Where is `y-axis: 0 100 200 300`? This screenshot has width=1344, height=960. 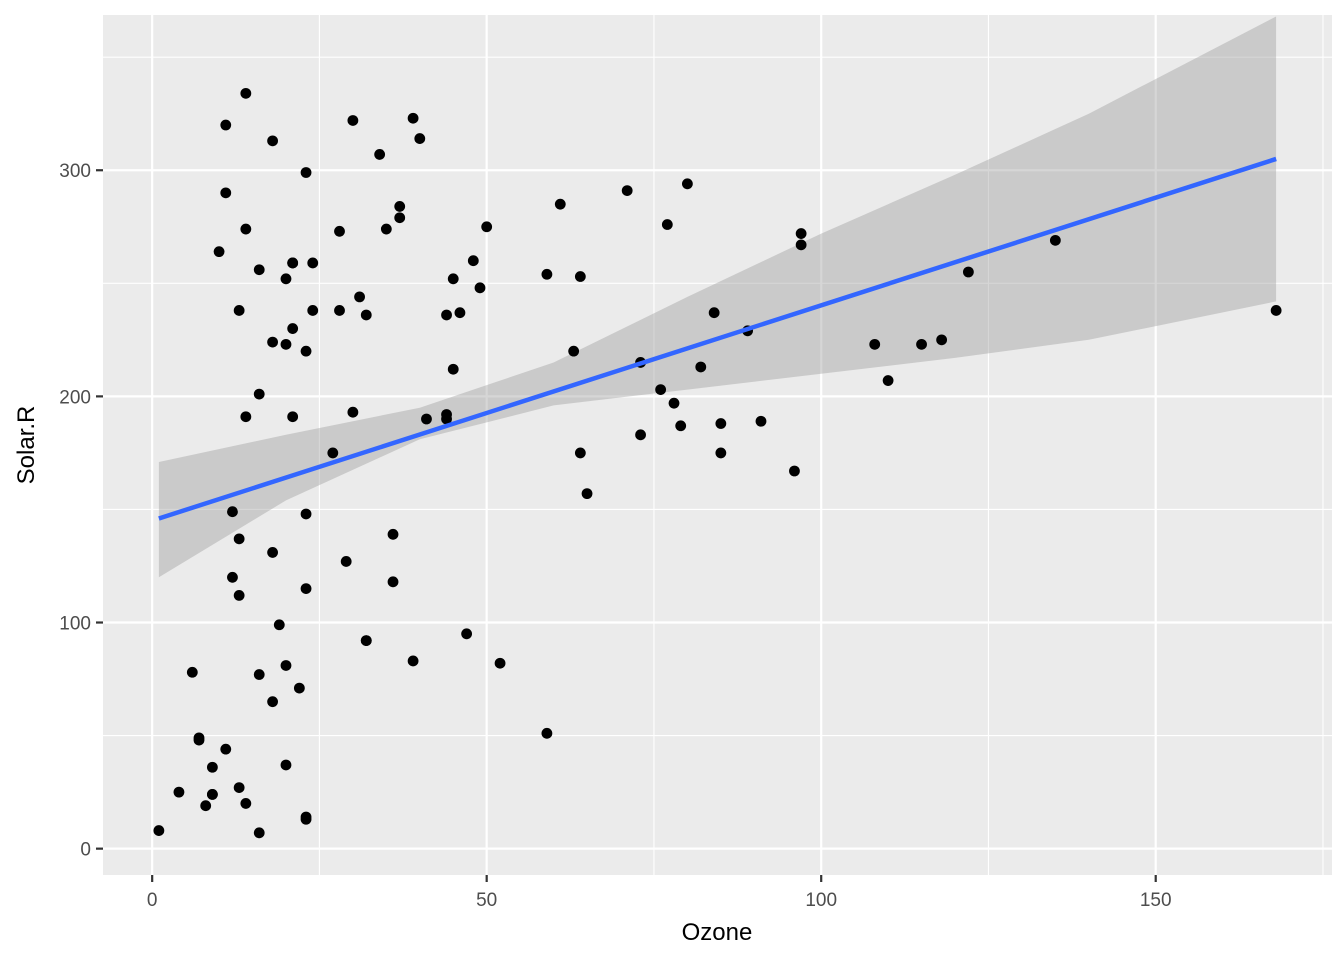
y-axis: 0 100 200 300 is located at coordinates (81, 511).